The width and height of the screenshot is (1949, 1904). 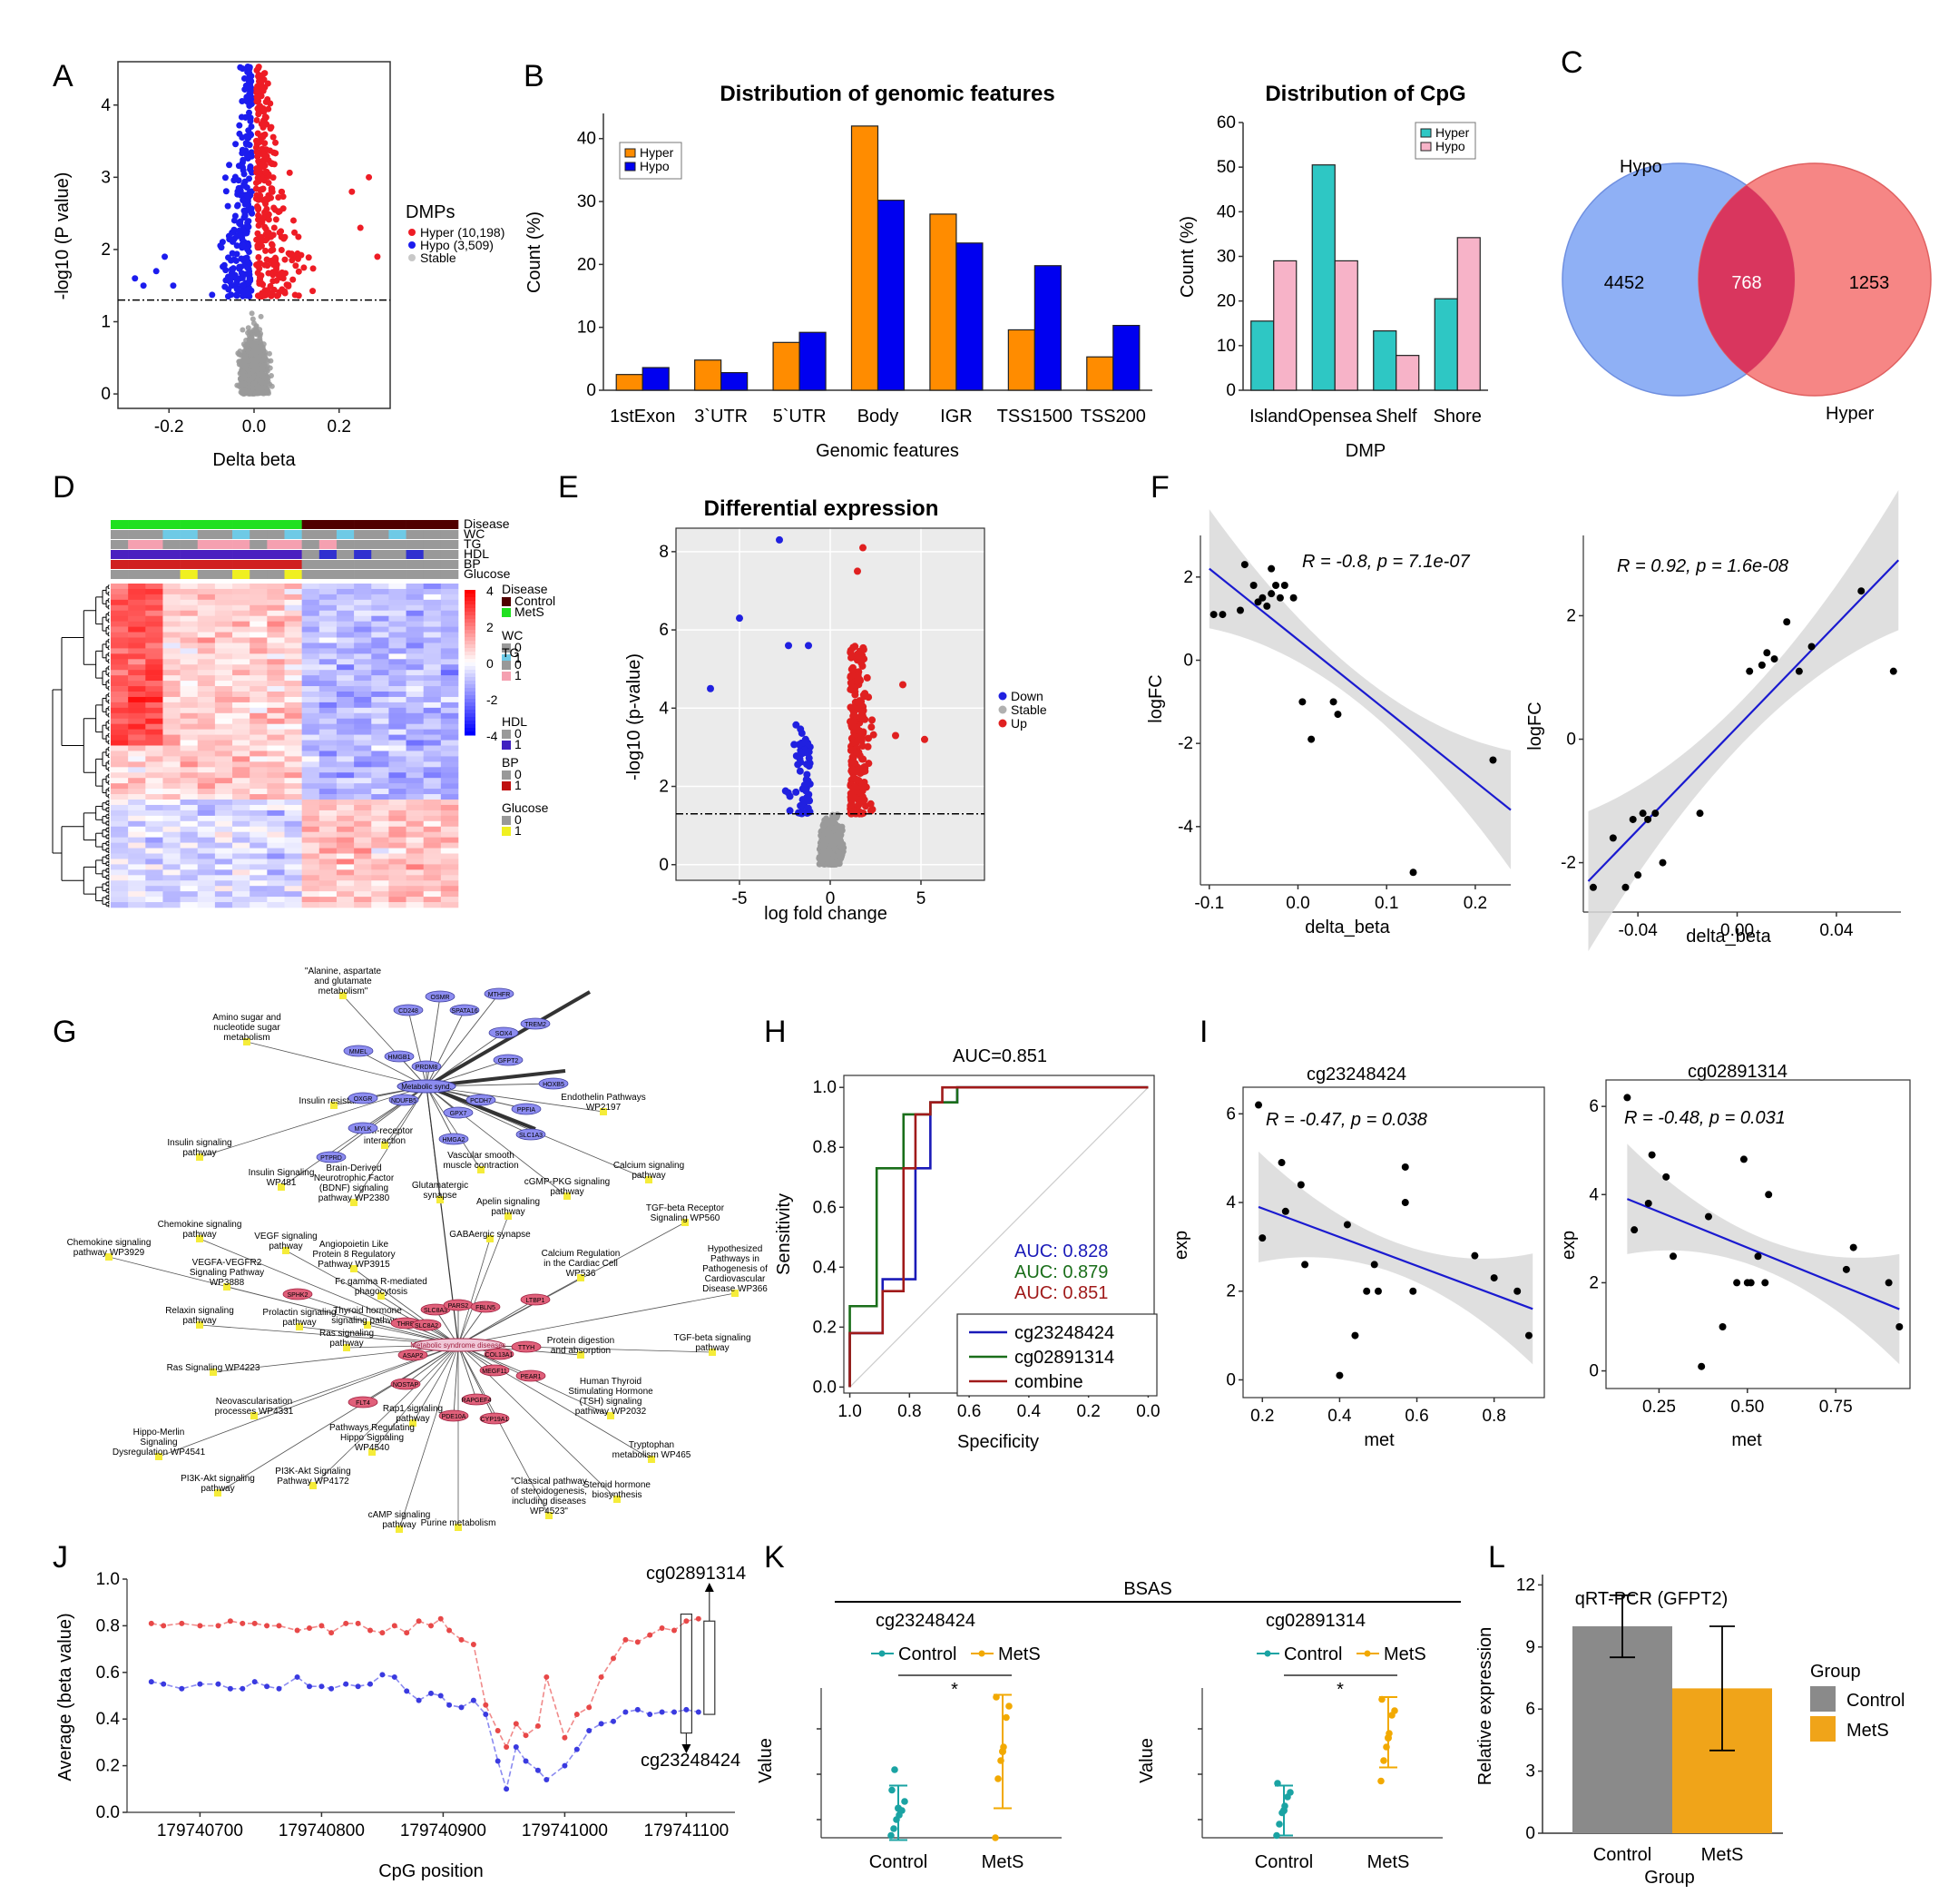 I want to click on x-tick-label: 0.04, so click(x=1836, y=930).